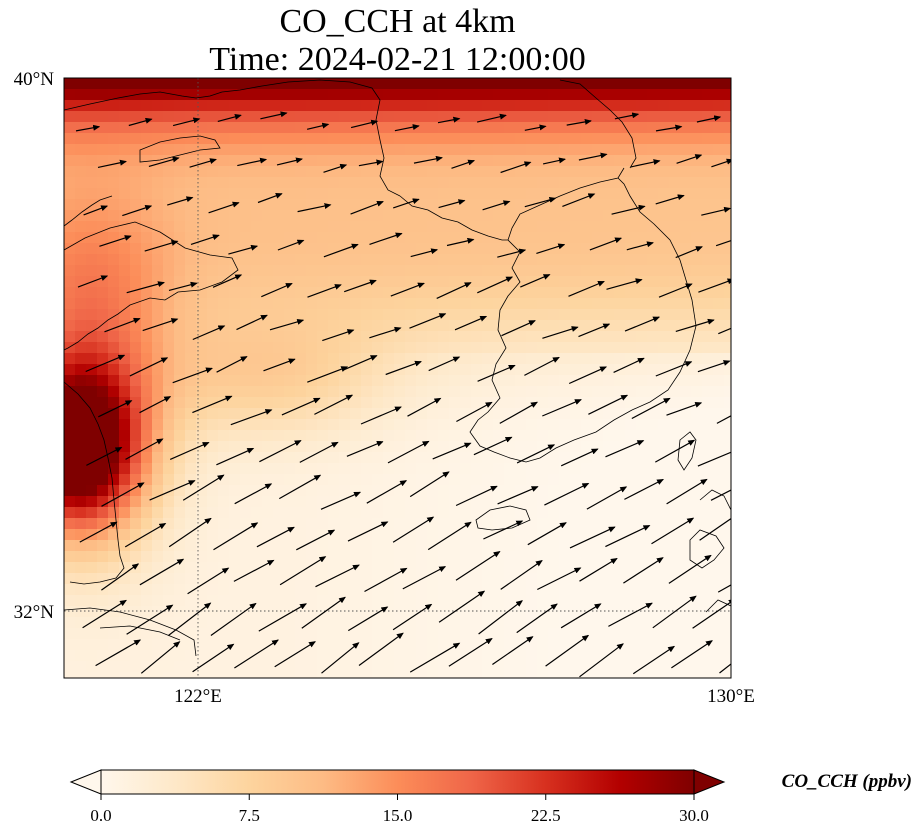 The height and width of the screenshot is (836, 921). I want to click on lat-label-40n: 40°N, so click(34, 79).